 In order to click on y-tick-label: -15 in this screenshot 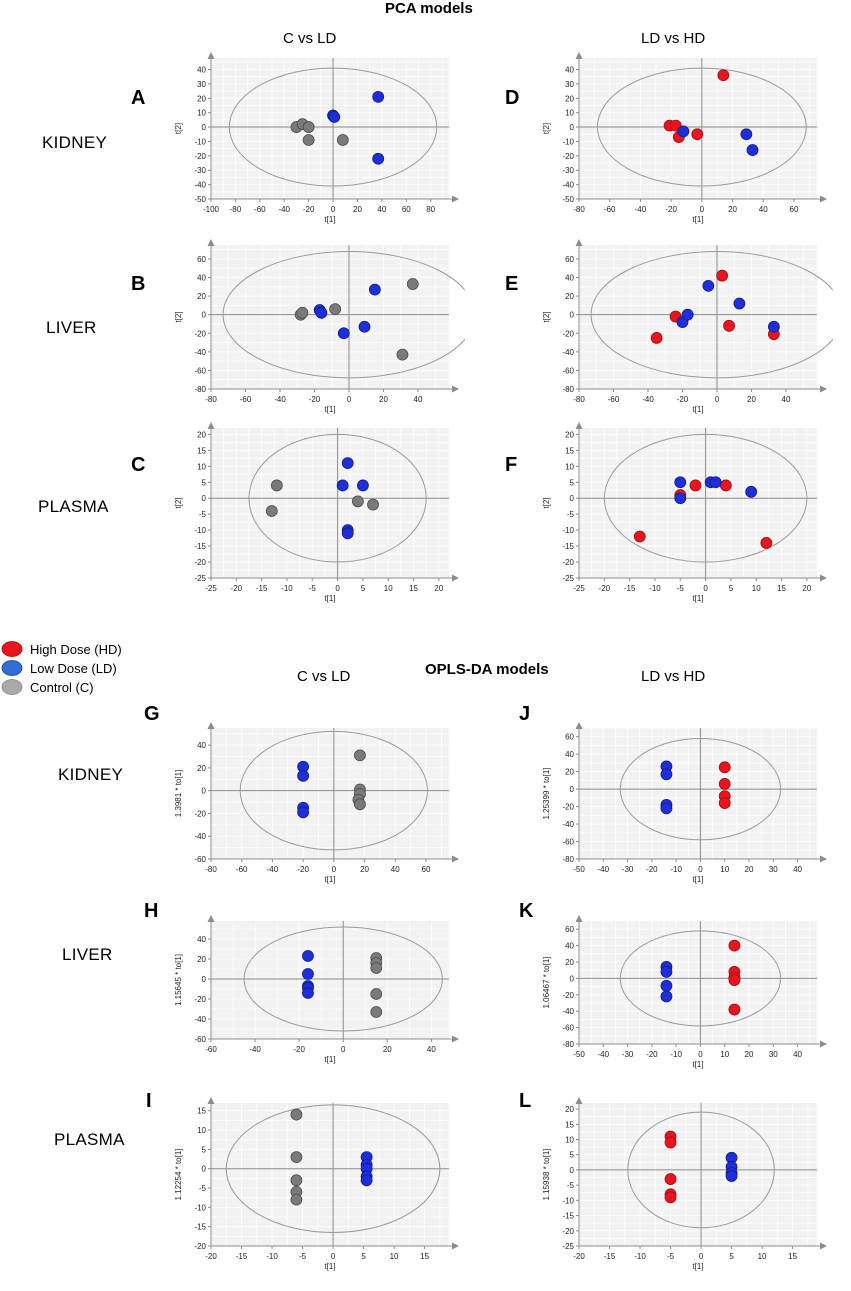, I will do `click(568, 546)`.